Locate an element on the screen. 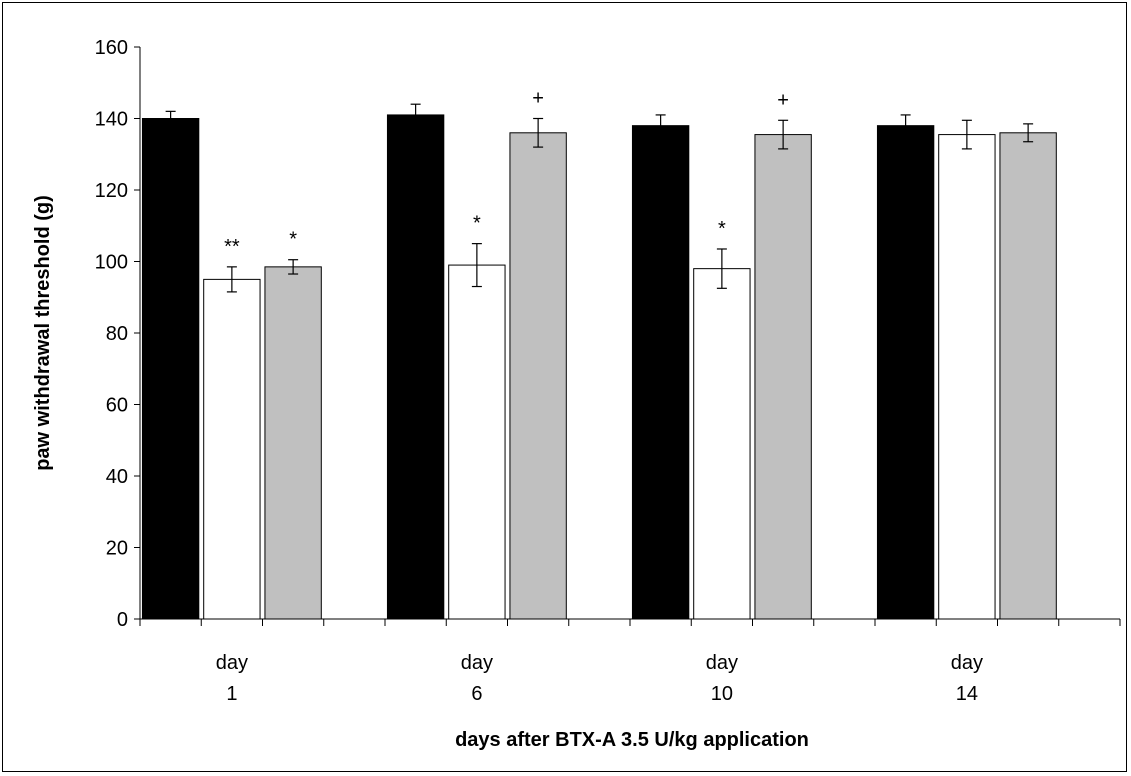  y-tick-label: 0 is located at coordinates (122, 620).